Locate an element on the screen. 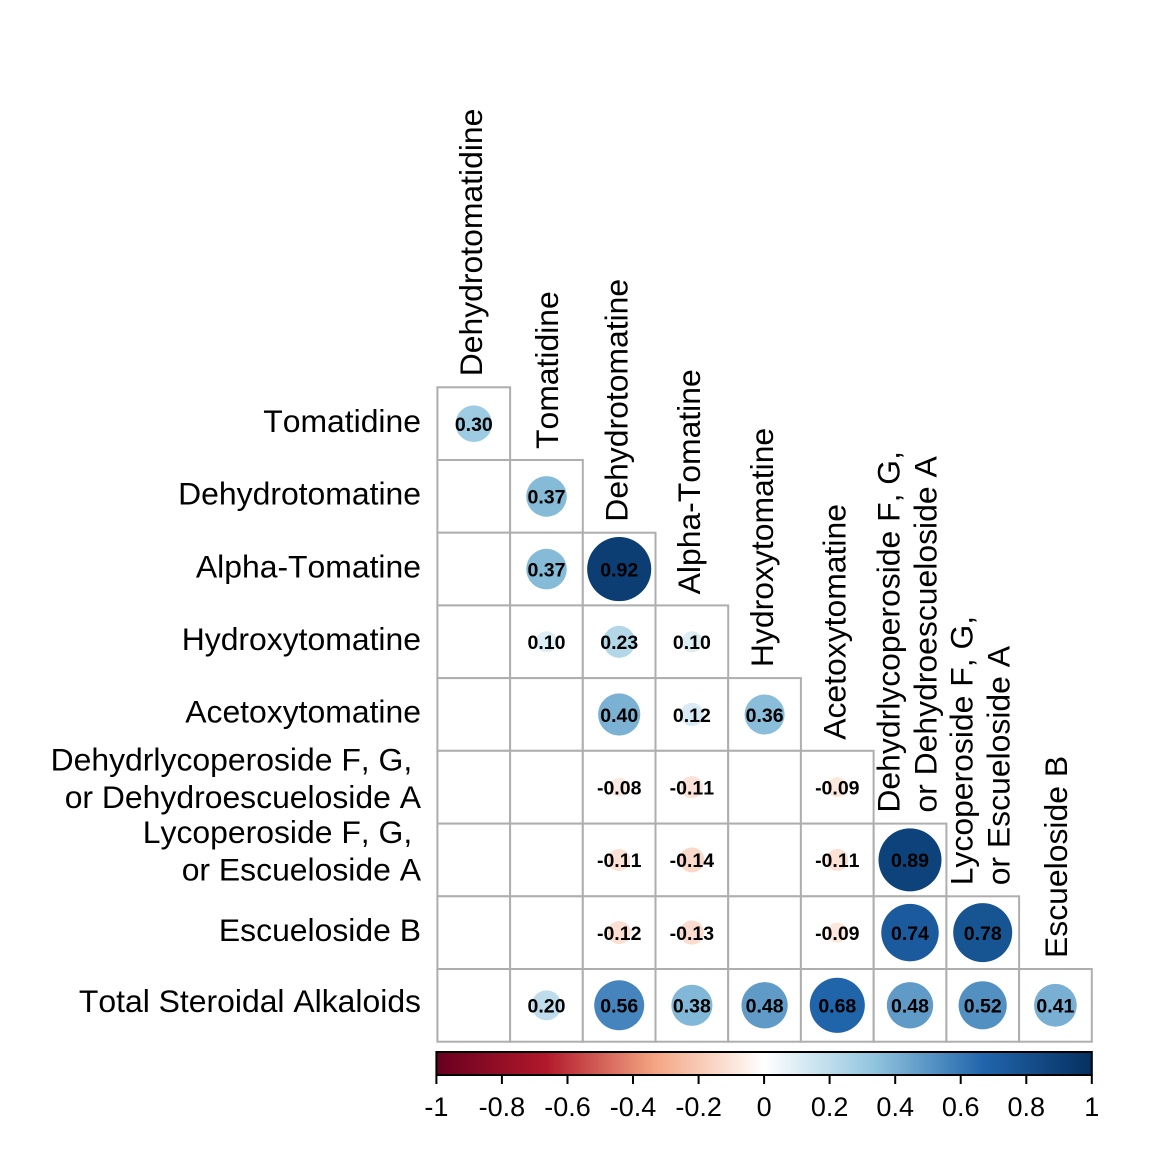  svg-text: 0.23 is located at coordinates (619, 643).